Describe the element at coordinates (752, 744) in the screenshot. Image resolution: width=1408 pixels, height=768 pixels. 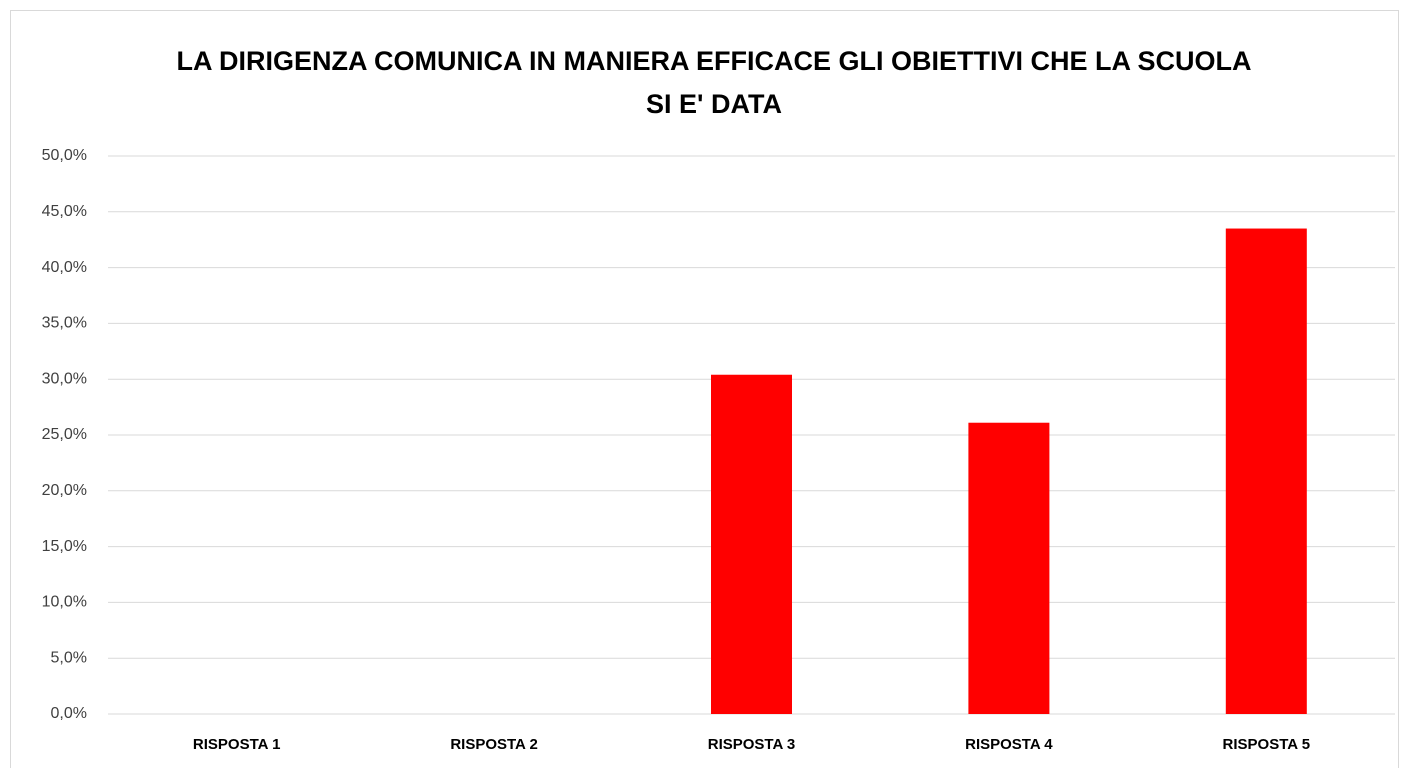
I see `x-tick-label: RISPOSTA 3` at that location.